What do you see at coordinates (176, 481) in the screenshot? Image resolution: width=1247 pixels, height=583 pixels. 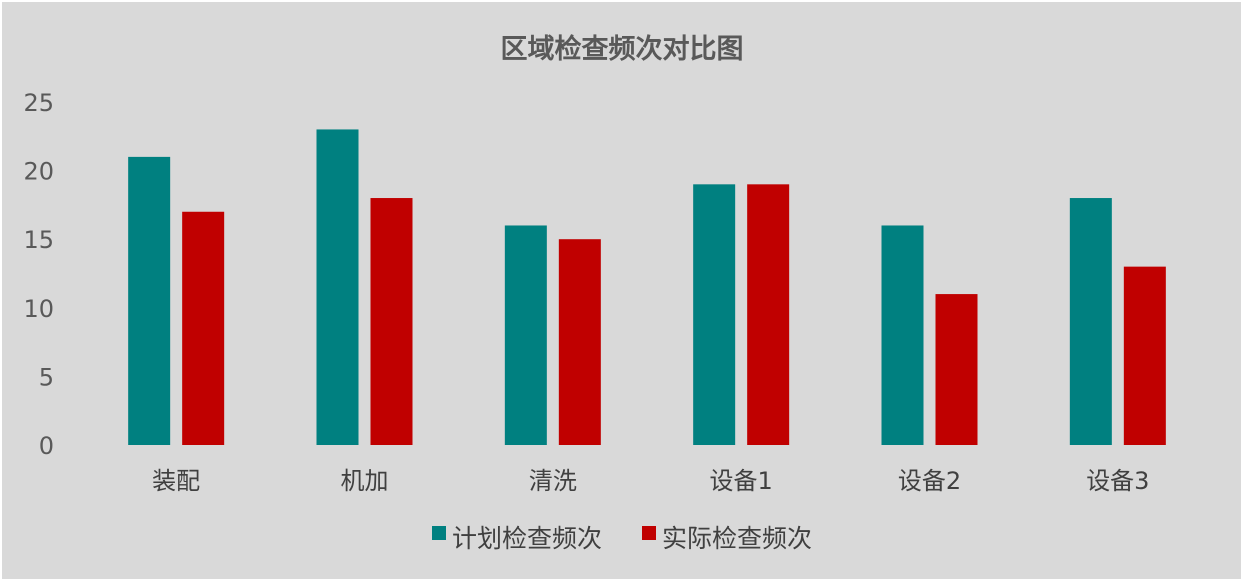 I see `x-category-label: 装配` at bounding box center [176, 481].